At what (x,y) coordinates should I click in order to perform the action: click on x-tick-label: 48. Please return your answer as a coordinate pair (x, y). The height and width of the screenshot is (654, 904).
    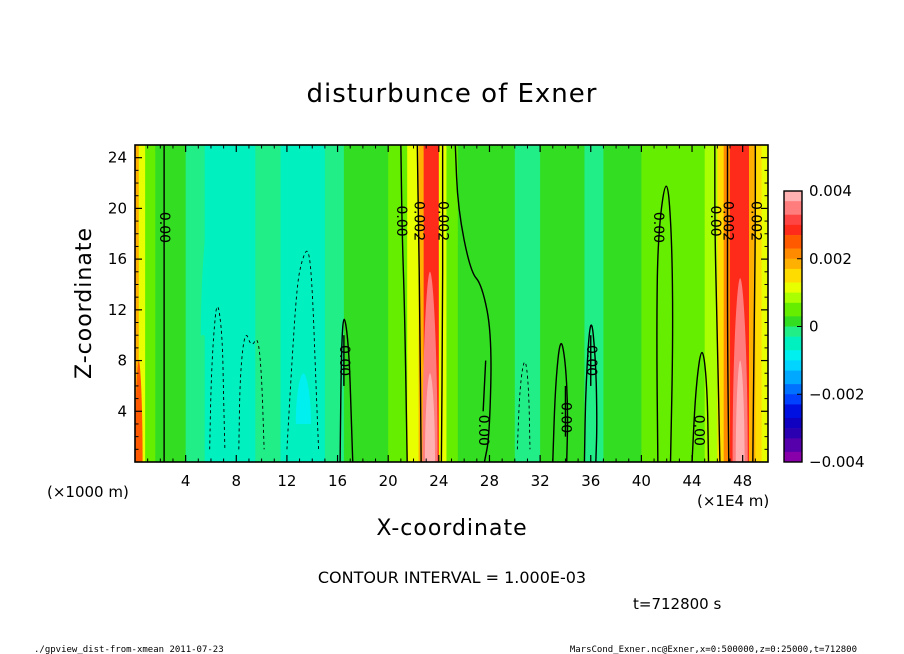
    Looking at the image, I should click on (742, 481).